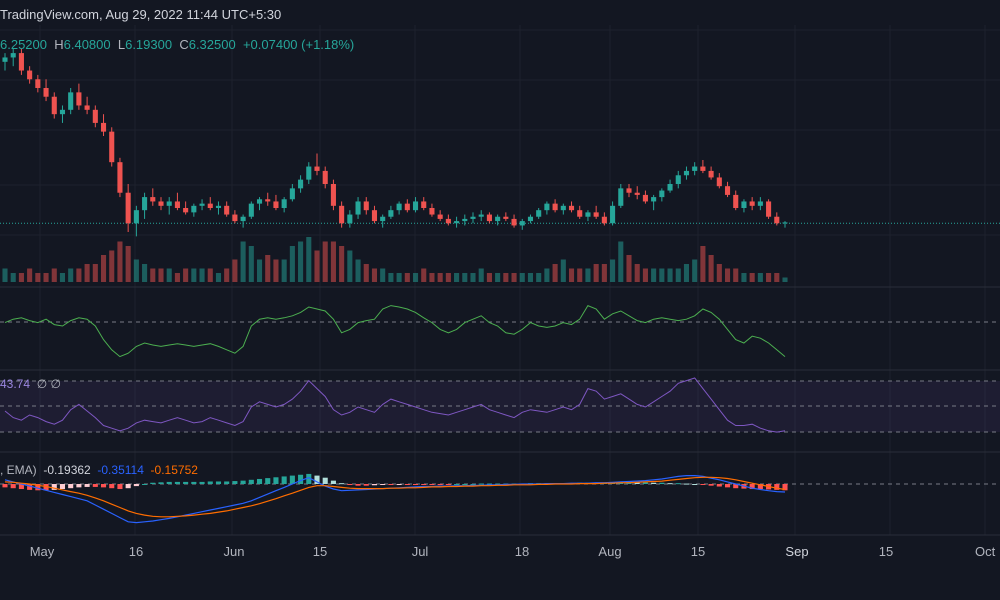 The height and width of the screenshot is (600, 1000). What do you see at coordinates (121, 44) in the screenshot?
I see `low-key: L` at bounding box center [121, 44].